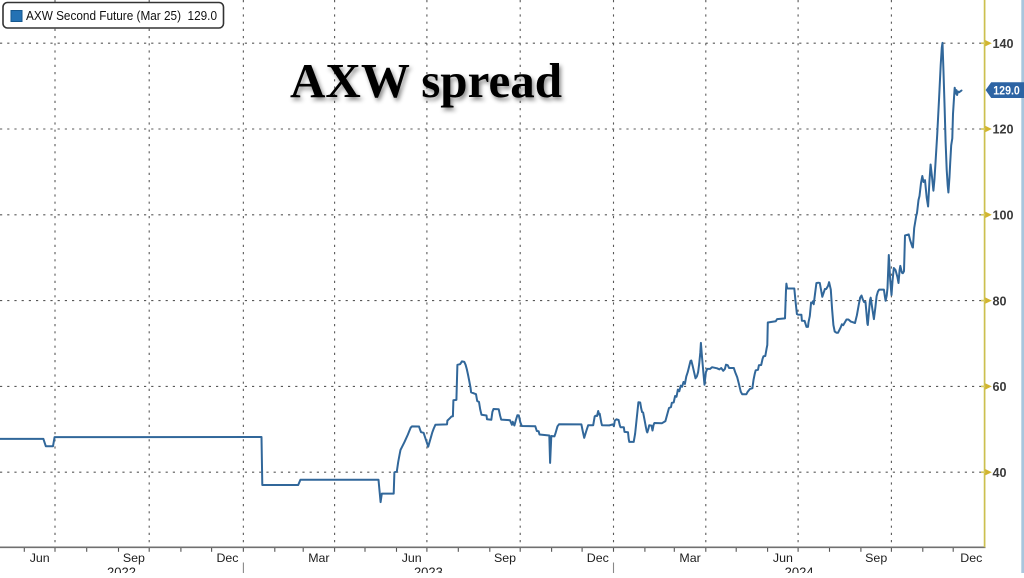  What do you see at coordinates (121, 15) in the screenshot?
I see `svg-text:AXW Second Future (Mar 25) 12: AXW Second Future (Mar 25) 129.0` at bounding box center [121, 15].